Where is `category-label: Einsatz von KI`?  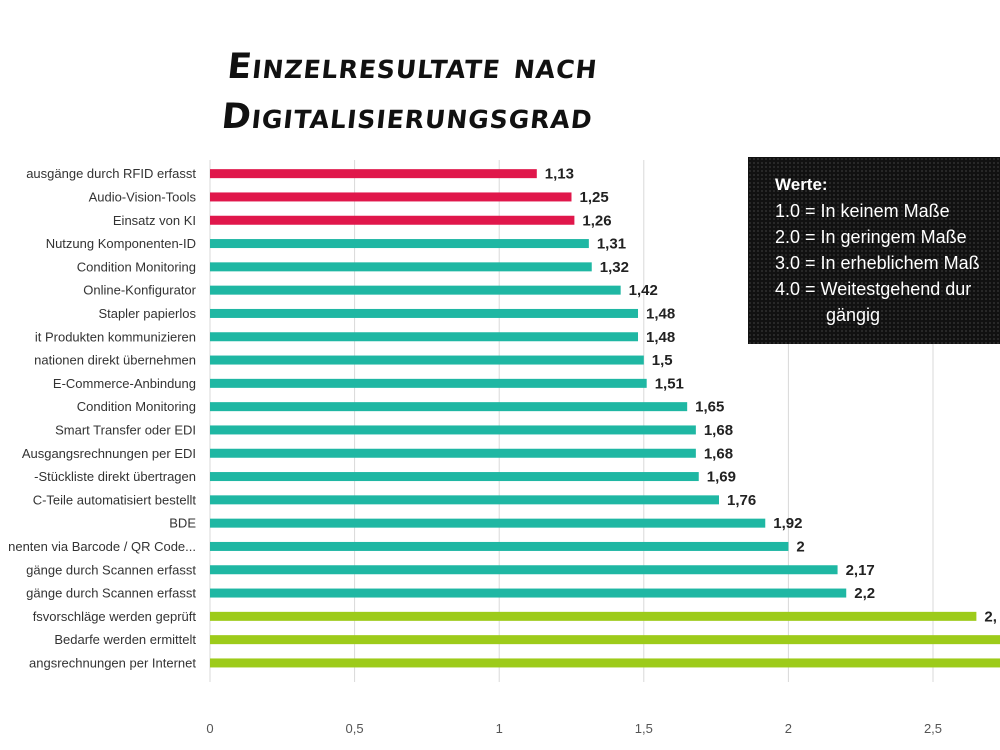
category-label: Einsatz von KI is located at coordinates (154, 220).